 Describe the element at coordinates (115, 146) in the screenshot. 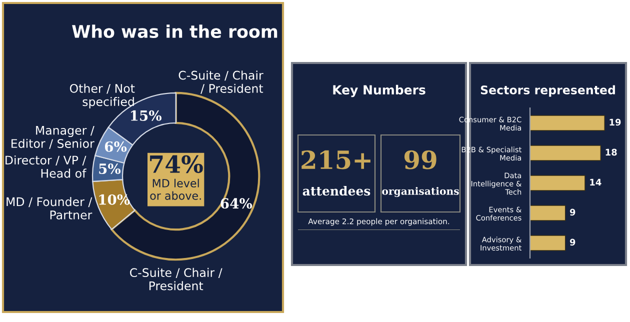

I see `data-label: 6%` at that location.